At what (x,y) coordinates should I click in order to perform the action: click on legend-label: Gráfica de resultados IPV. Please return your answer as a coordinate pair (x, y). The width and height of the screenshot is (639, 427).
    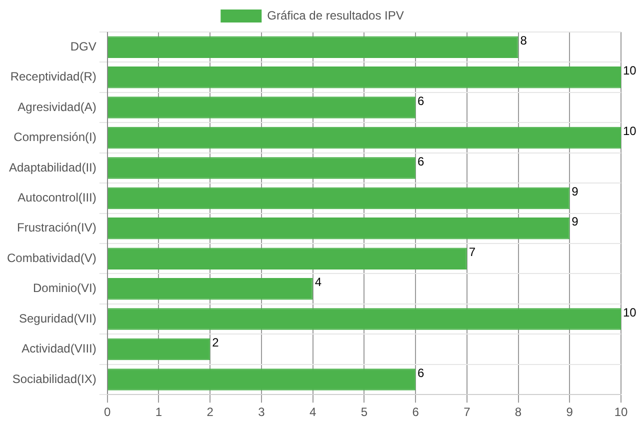
    Looking at the image, I should click on (335, 15).